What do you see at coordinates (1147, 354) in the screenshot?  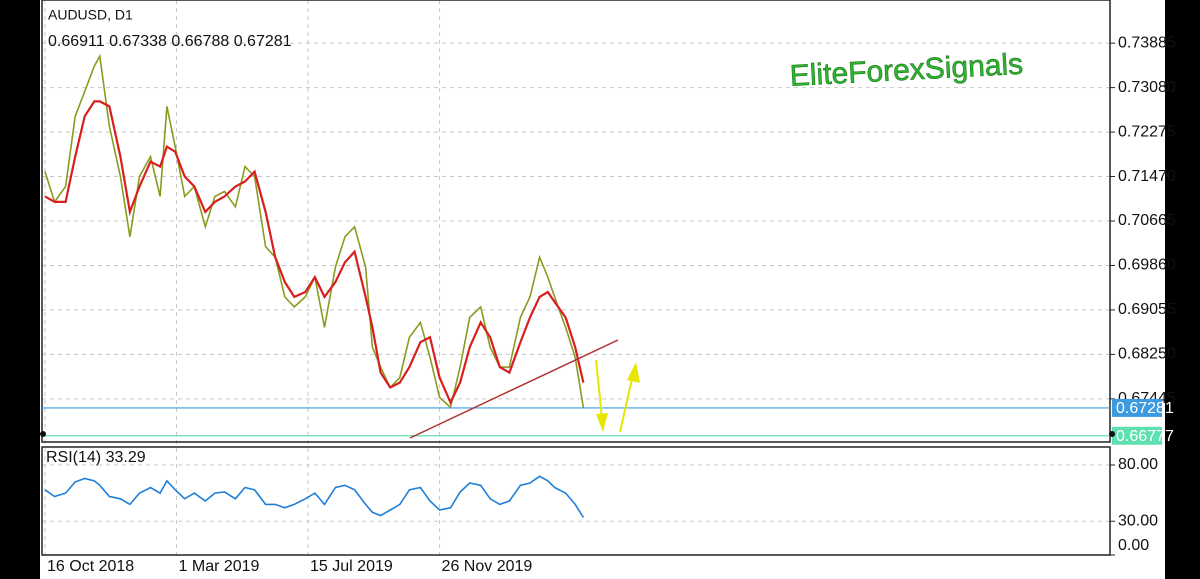 I see `y-tick-label: 0.68250` at bounding box center [1147, 354].